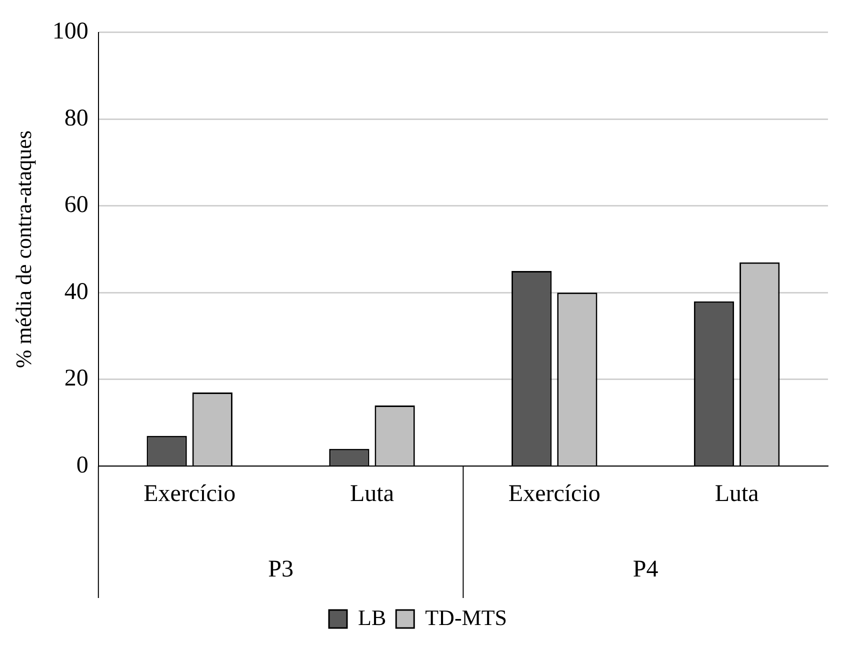 Image resolution: width=846 pixels, height=648 pixels. What do you see at coordinates (281, 569) in the screenshot?
I see `text: P3` at bounding box center [281, 569].